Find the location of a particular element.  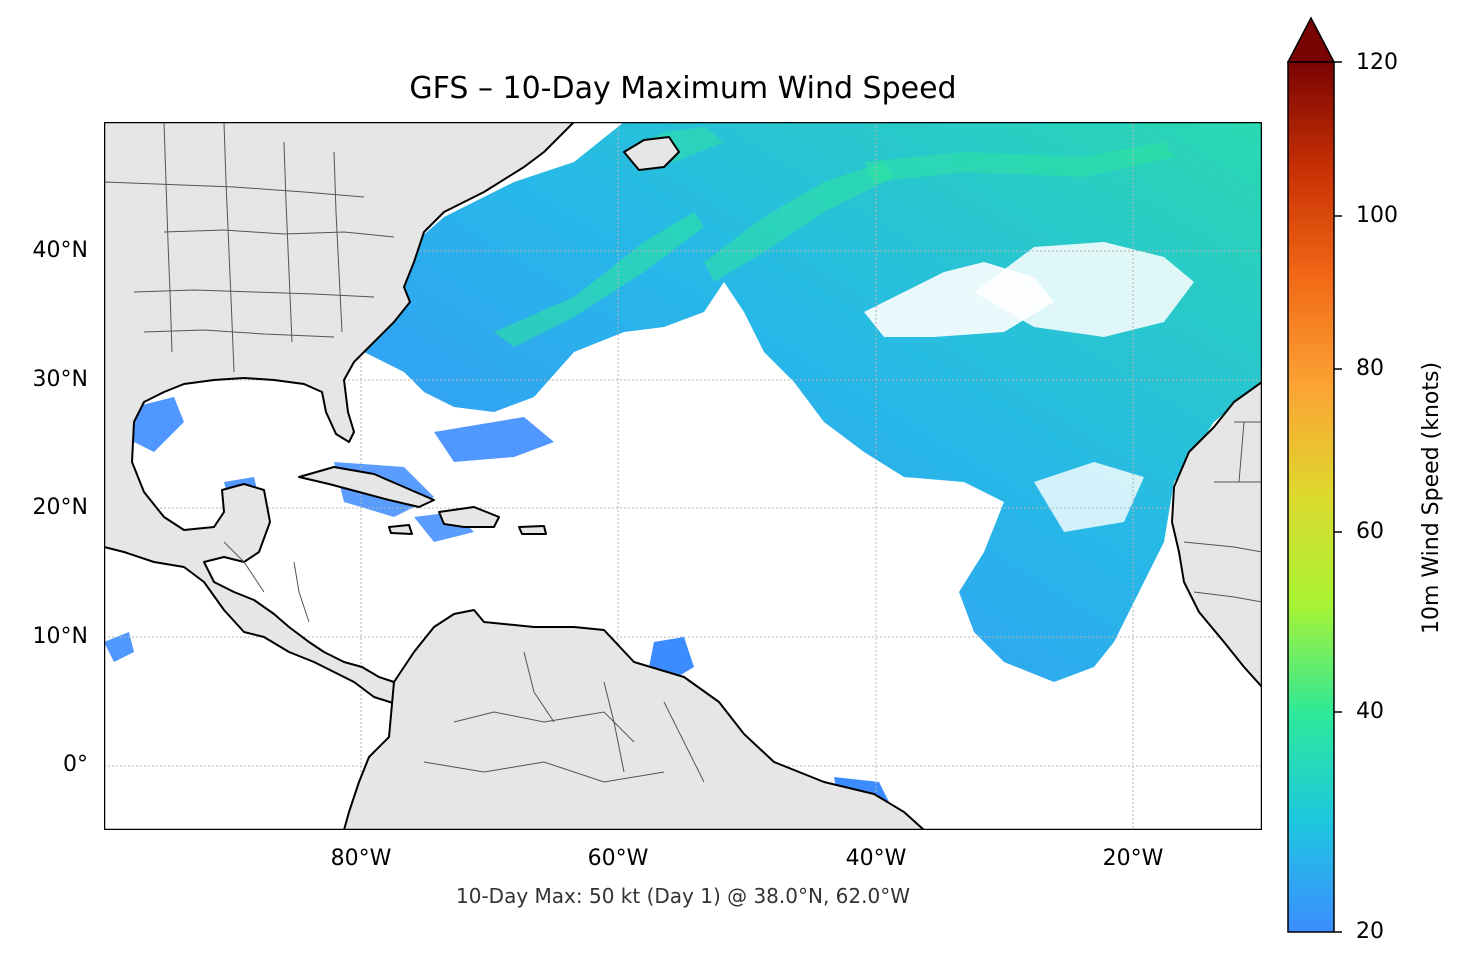

colorbar-tick-120: 120 is located at coordinates (1377, 62).